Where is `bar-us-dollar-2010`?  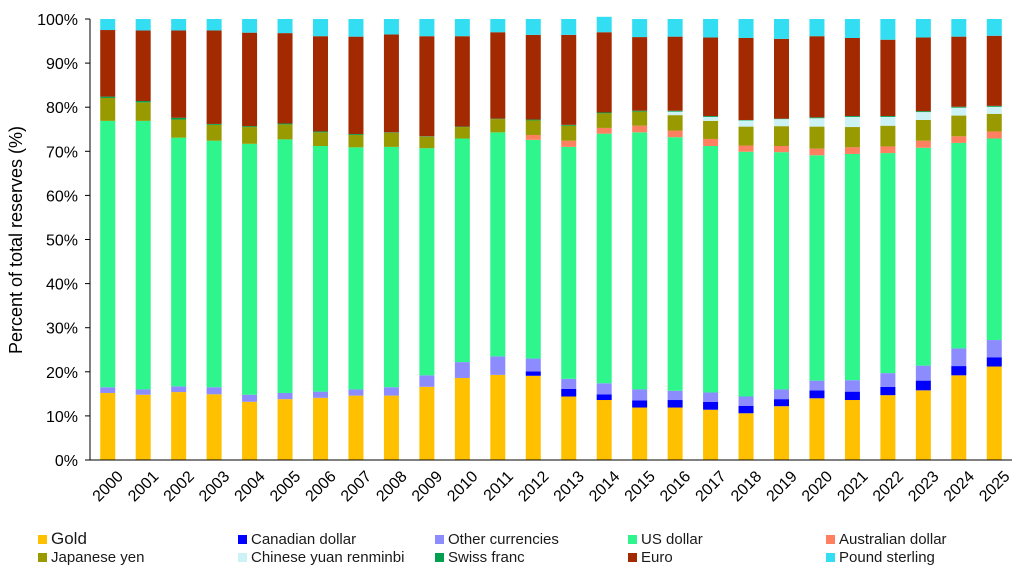 bar-us-dollar-2010 is located at coordinates (462, 250).